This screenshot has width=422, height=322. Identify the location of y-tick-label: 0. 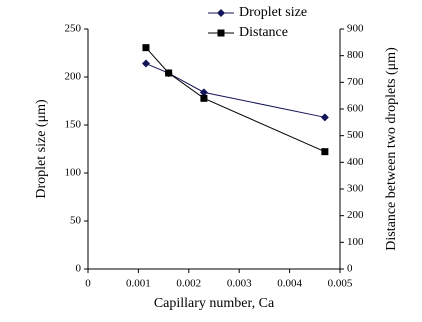
(79, 269).